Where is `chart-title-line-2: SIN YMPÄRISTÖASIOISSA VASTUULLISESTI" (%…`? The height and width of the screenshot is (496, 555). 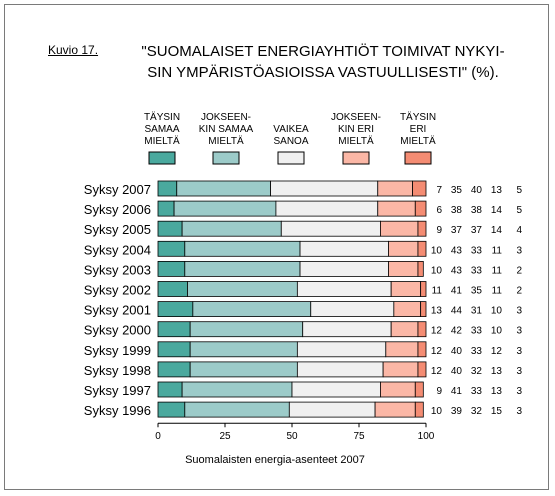
chart-title-line-2: SIN YMPÄRISTÖASIOISSA VASTUULLISESTI" (%… is located at coordinates (323, 72).